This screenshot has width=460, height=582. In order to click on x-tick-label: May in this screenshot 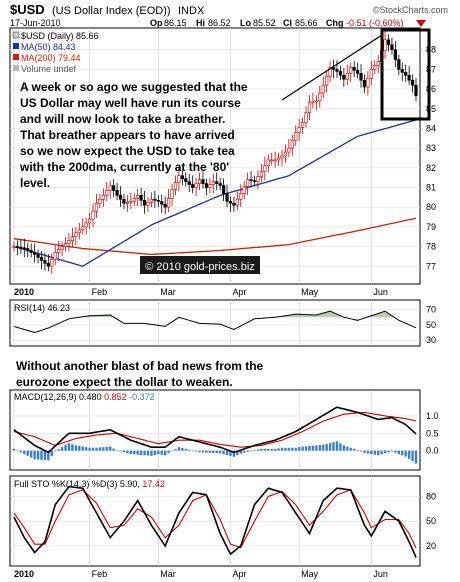, I will do `click(310, 574)`.